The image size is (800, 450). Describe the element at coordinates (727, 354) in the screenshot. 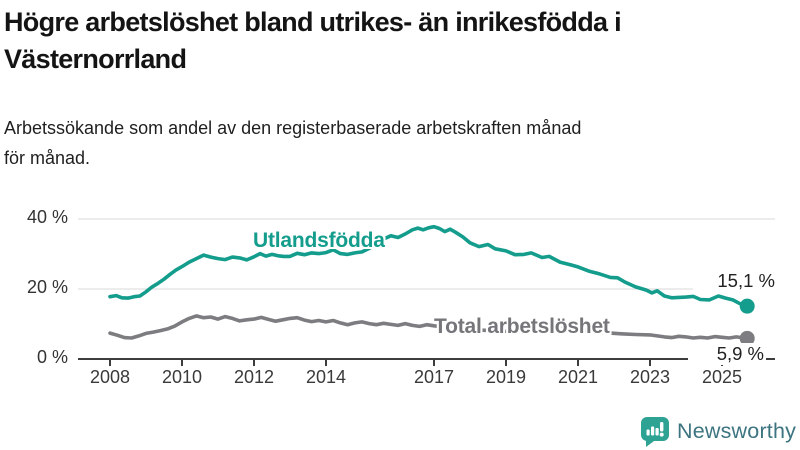

I see `end-value-total-arbetsloshet: 5,9 %` at that location.